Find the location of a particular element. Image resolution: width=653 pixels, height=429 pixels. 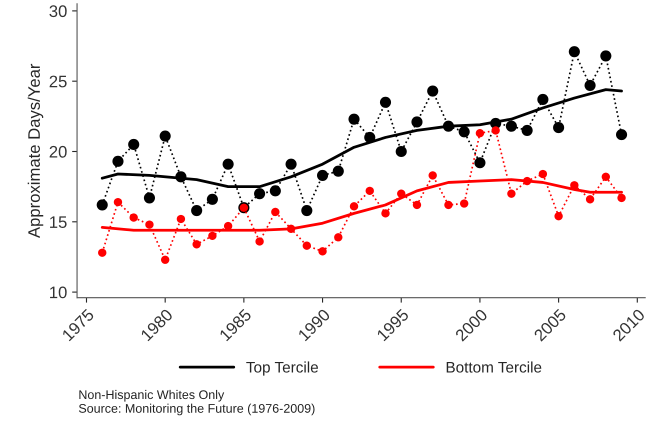

y-tick-label: 20 is located at coordinates (58, 152).